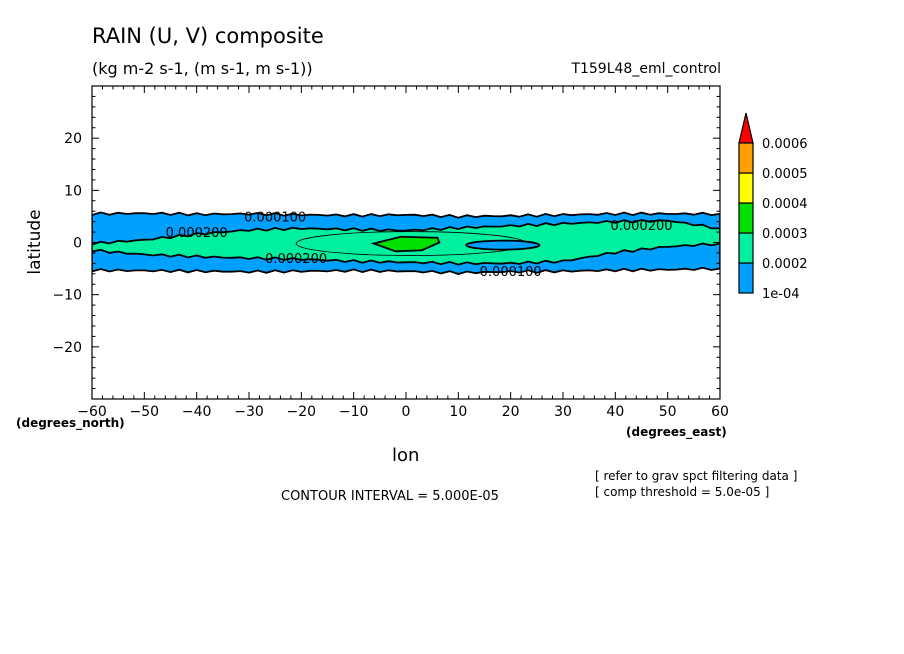  Describe the element at coordinates (676, 432) in the screenshot. I see `x-units: (degrees_east)` at that location.